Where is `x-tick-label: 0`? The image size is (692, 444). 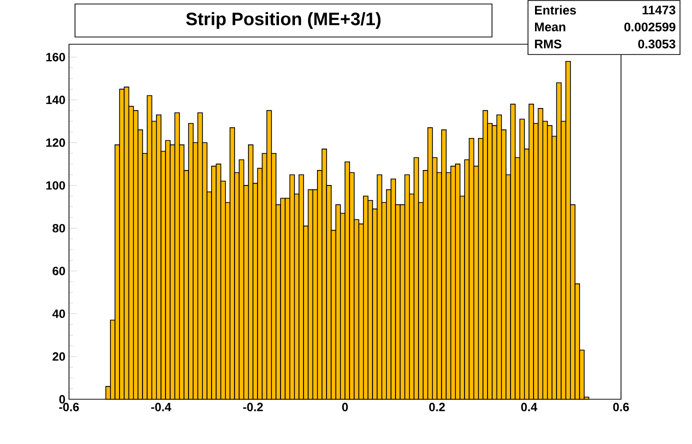
x-tick-label: 0 is located at coordinates (345, 407).